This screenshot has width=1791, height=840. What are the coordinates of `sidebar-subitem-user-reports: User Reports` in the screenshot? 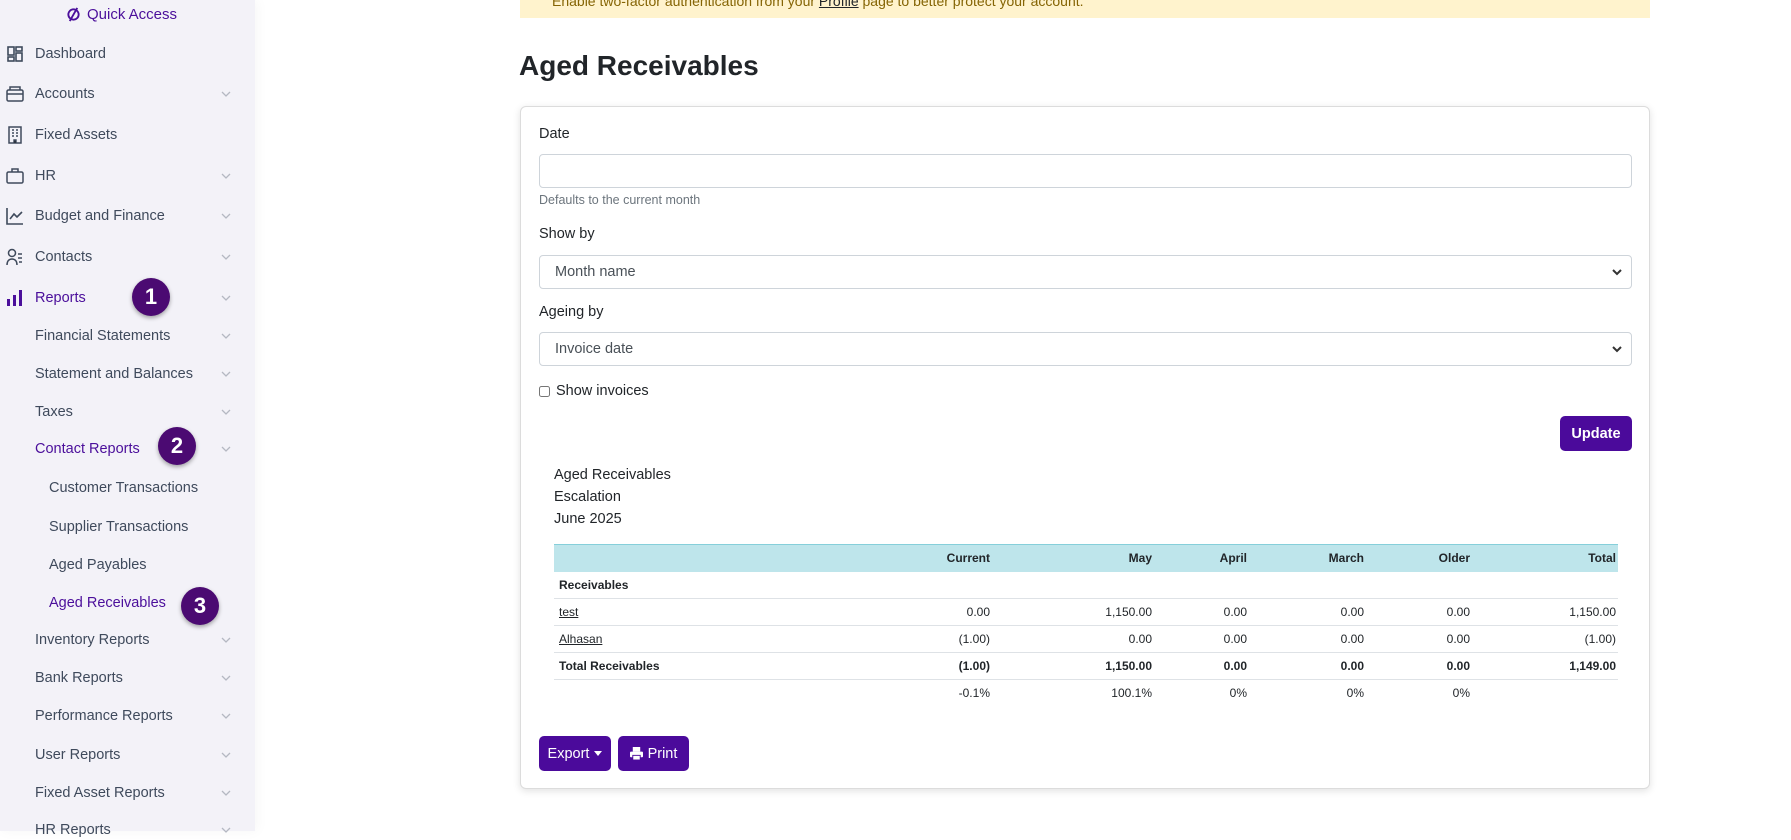 It's located at (127, 755).